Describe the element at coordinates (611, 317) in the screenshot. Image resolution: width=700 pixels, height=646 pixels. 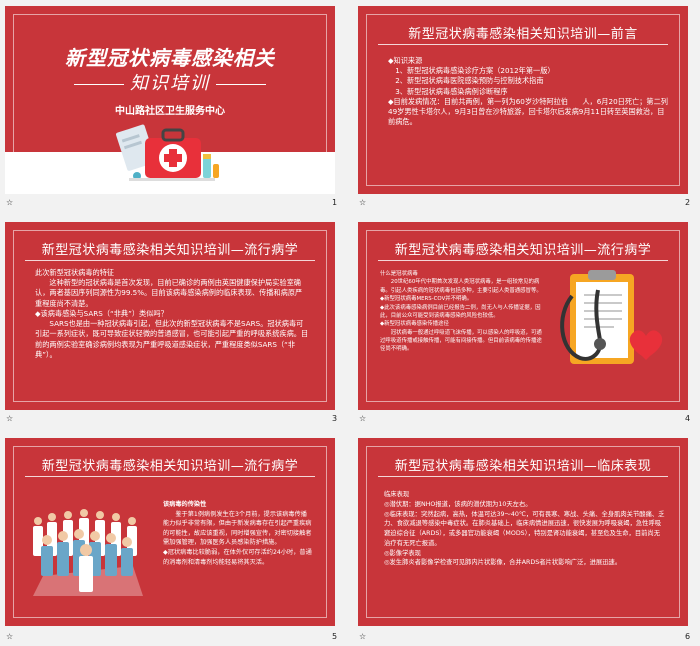
I see `clipboard-stethoscope-icon` at that location.